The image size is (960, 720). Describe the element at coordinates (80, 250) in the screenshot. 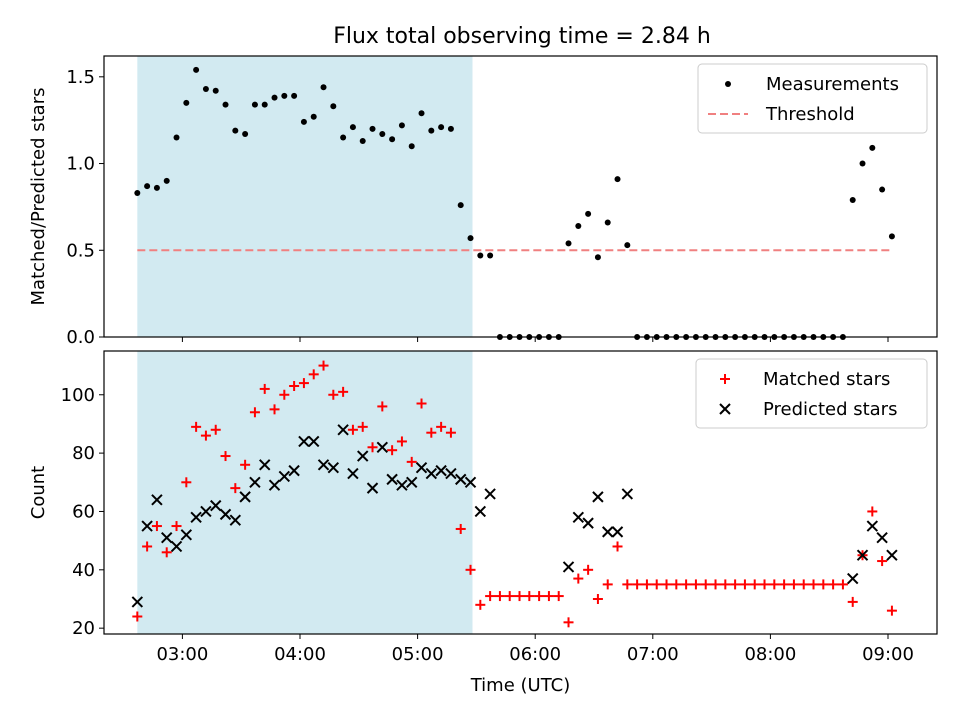

I see `y-tick-label: 0.5` at that location.